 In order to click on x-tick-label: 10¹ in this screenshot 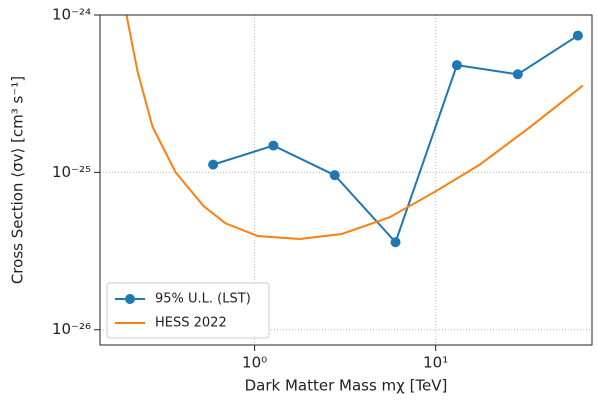, I will do `click(435, 363)`.